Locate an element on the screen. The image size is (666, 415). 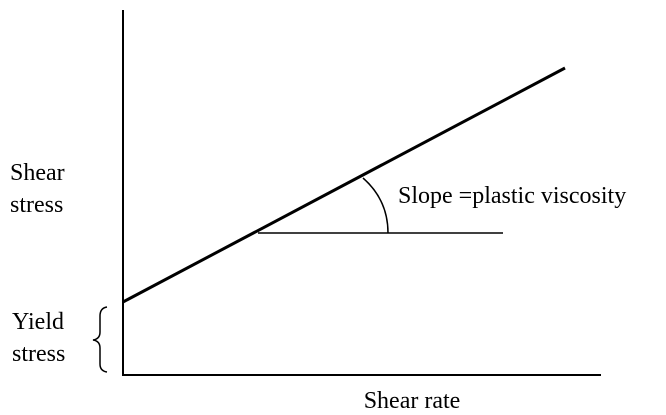
yield-brace is located at coordinates (100, 339).